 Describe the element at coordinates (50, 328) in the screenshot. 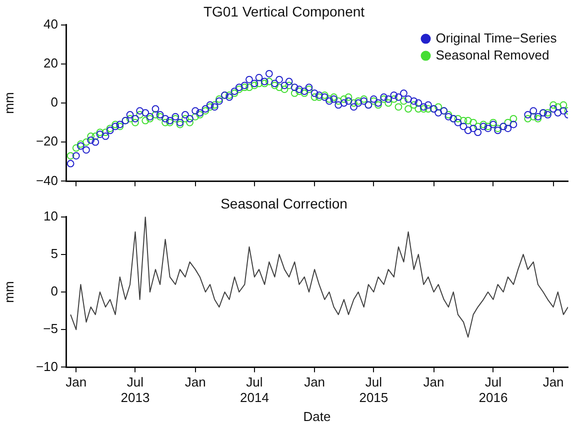

I see `y-tick-label: −5` at that location.